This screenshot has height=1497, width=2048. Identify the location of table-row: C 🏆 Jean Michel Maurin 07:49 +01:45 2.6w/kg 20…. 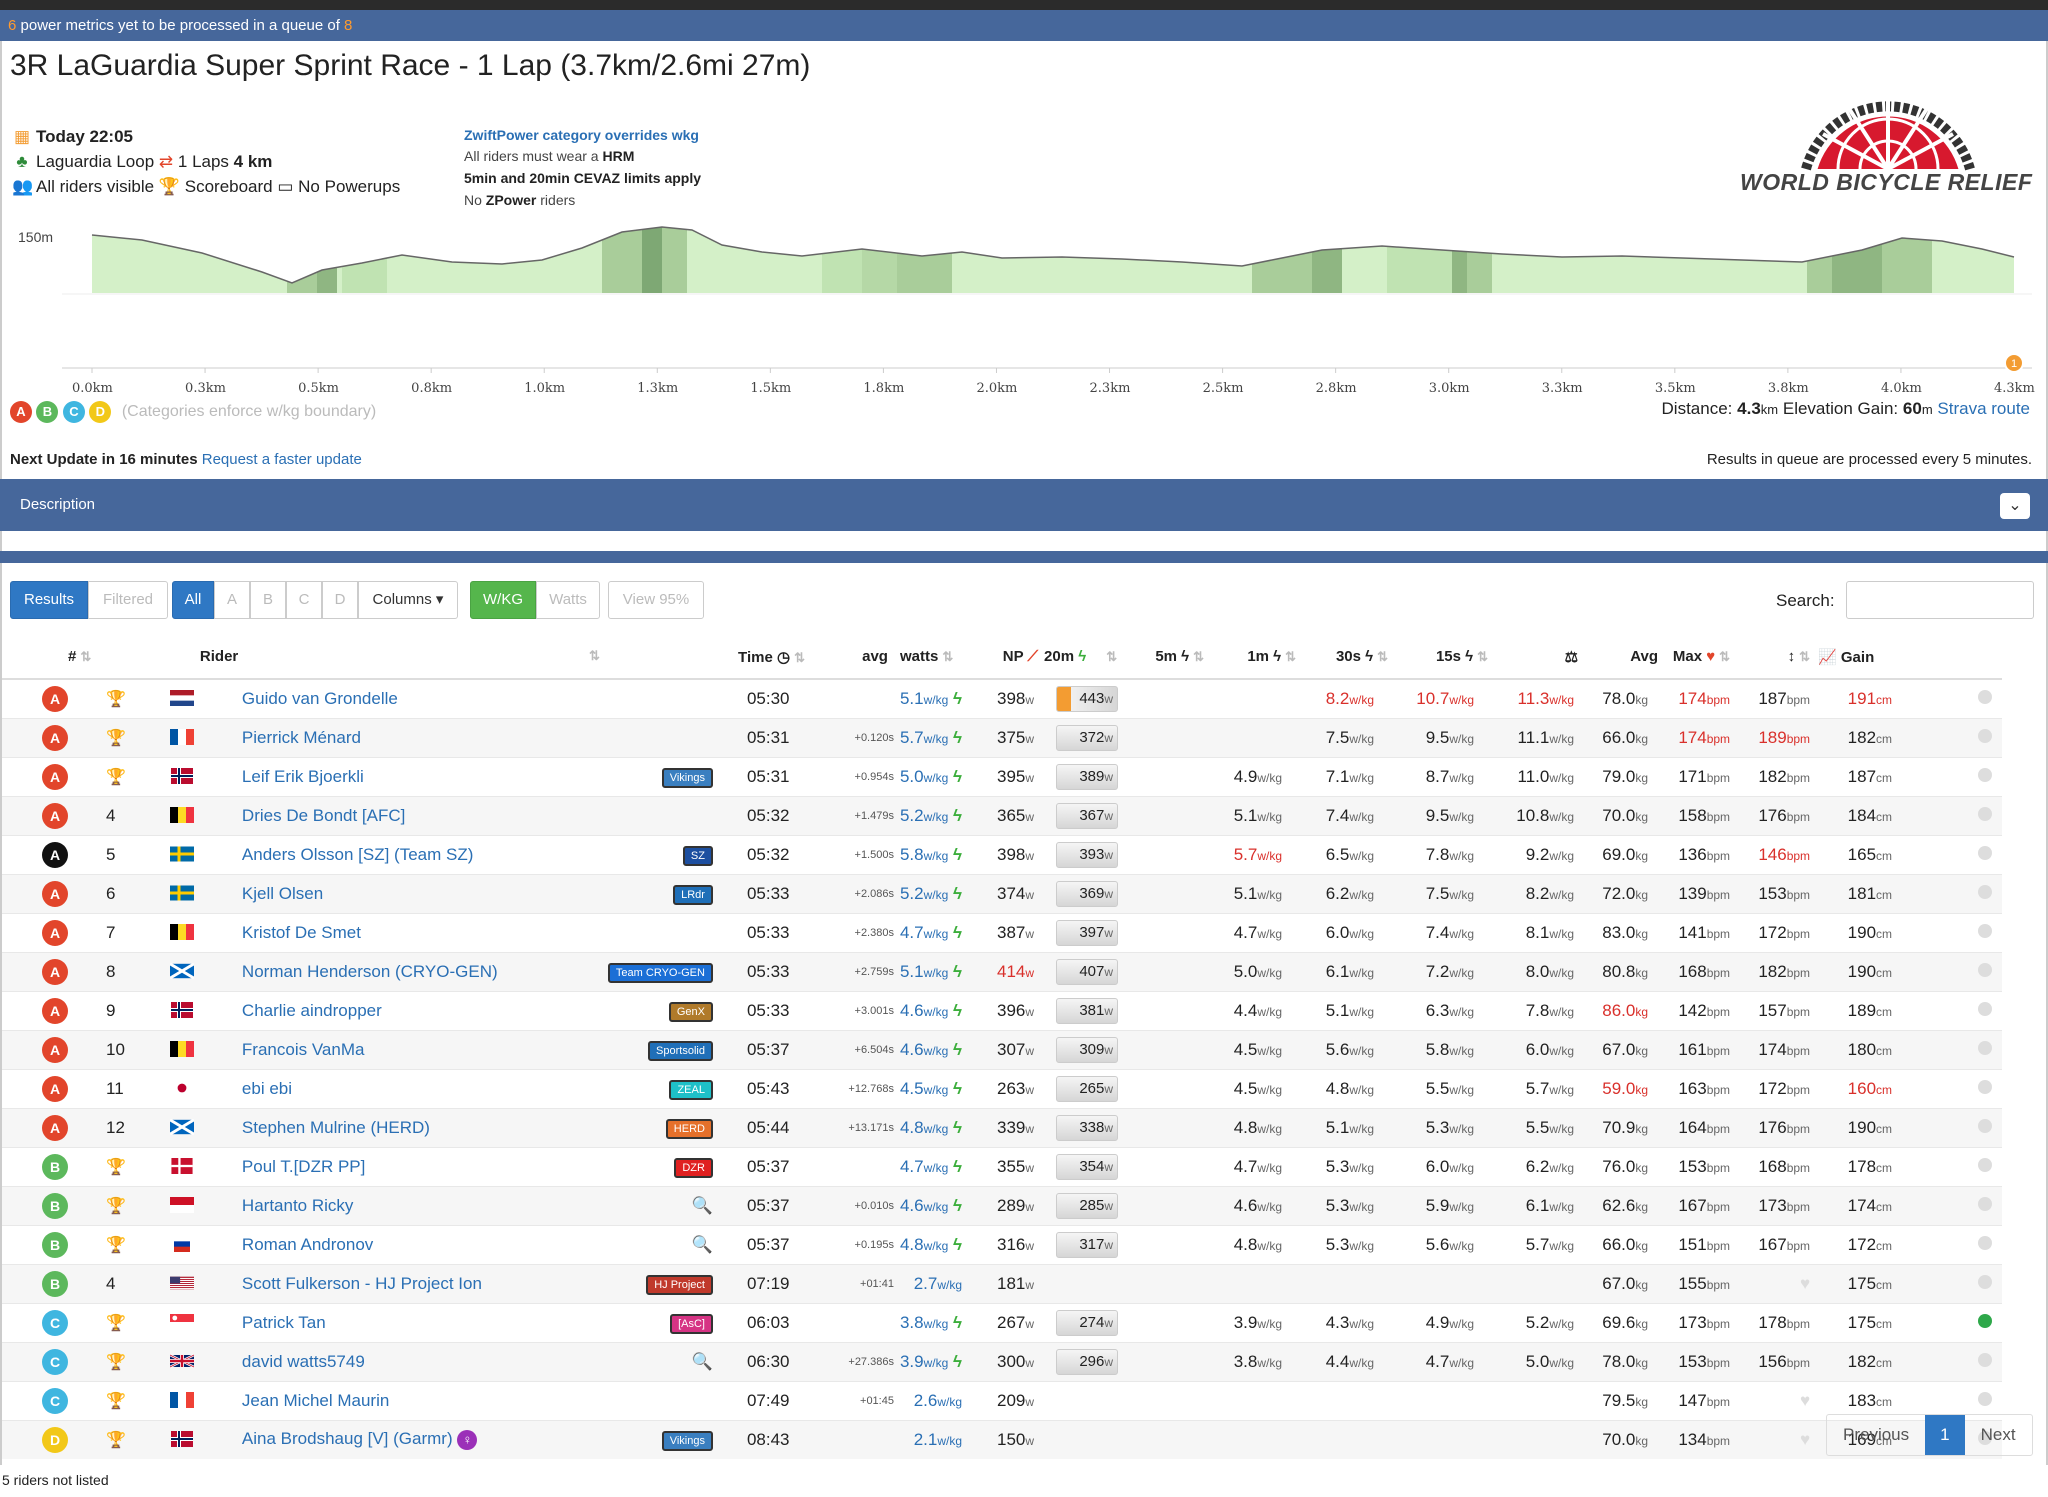
(1002, 1400).